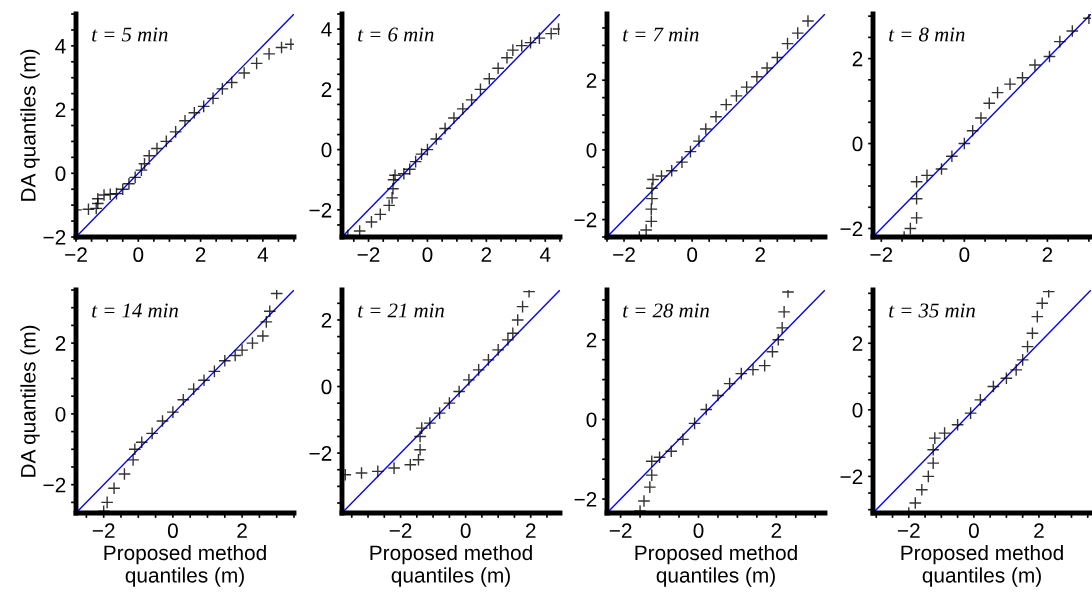 This screenshot has width=1092, height=602. I want to click on chart-title: t = 7 min, so click(661, 34).